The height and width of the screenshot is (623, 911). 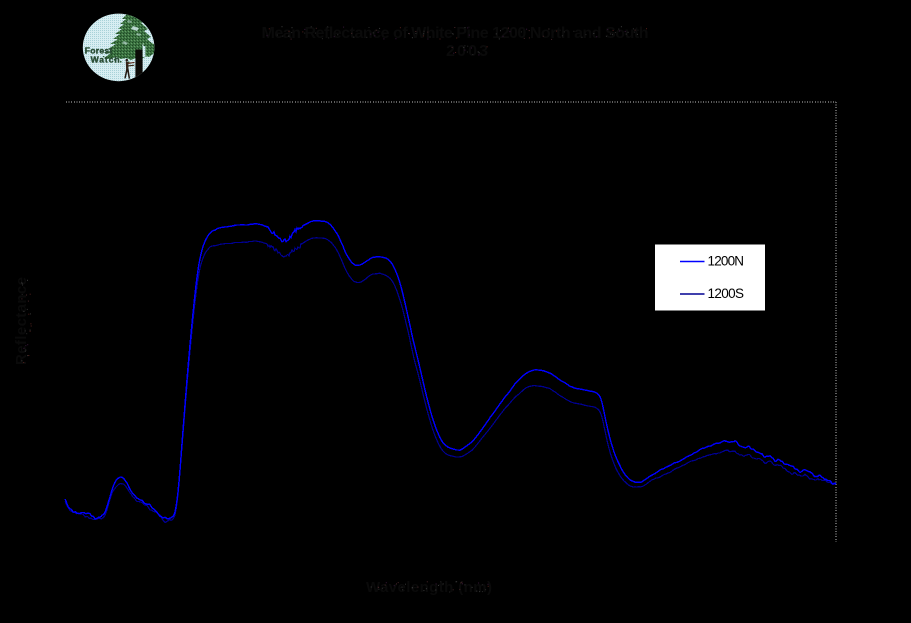 I want to click on svg-text: Watch, so click(x=105, y=59).